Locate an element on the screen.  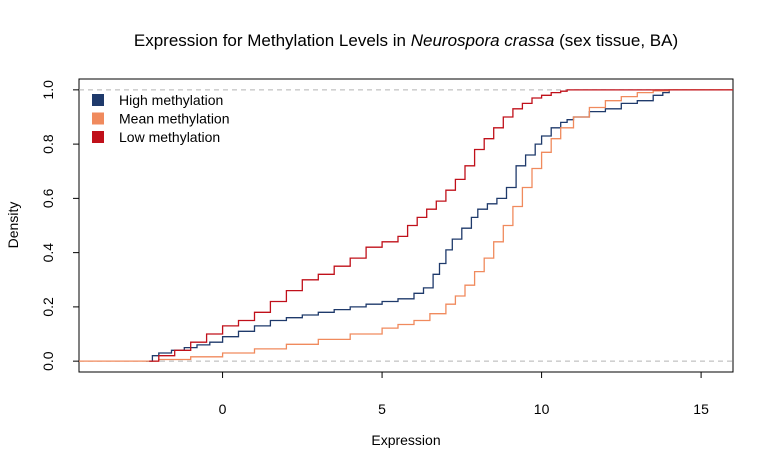
x-tick-label-1: 5 is located at coordinates (382, 409).